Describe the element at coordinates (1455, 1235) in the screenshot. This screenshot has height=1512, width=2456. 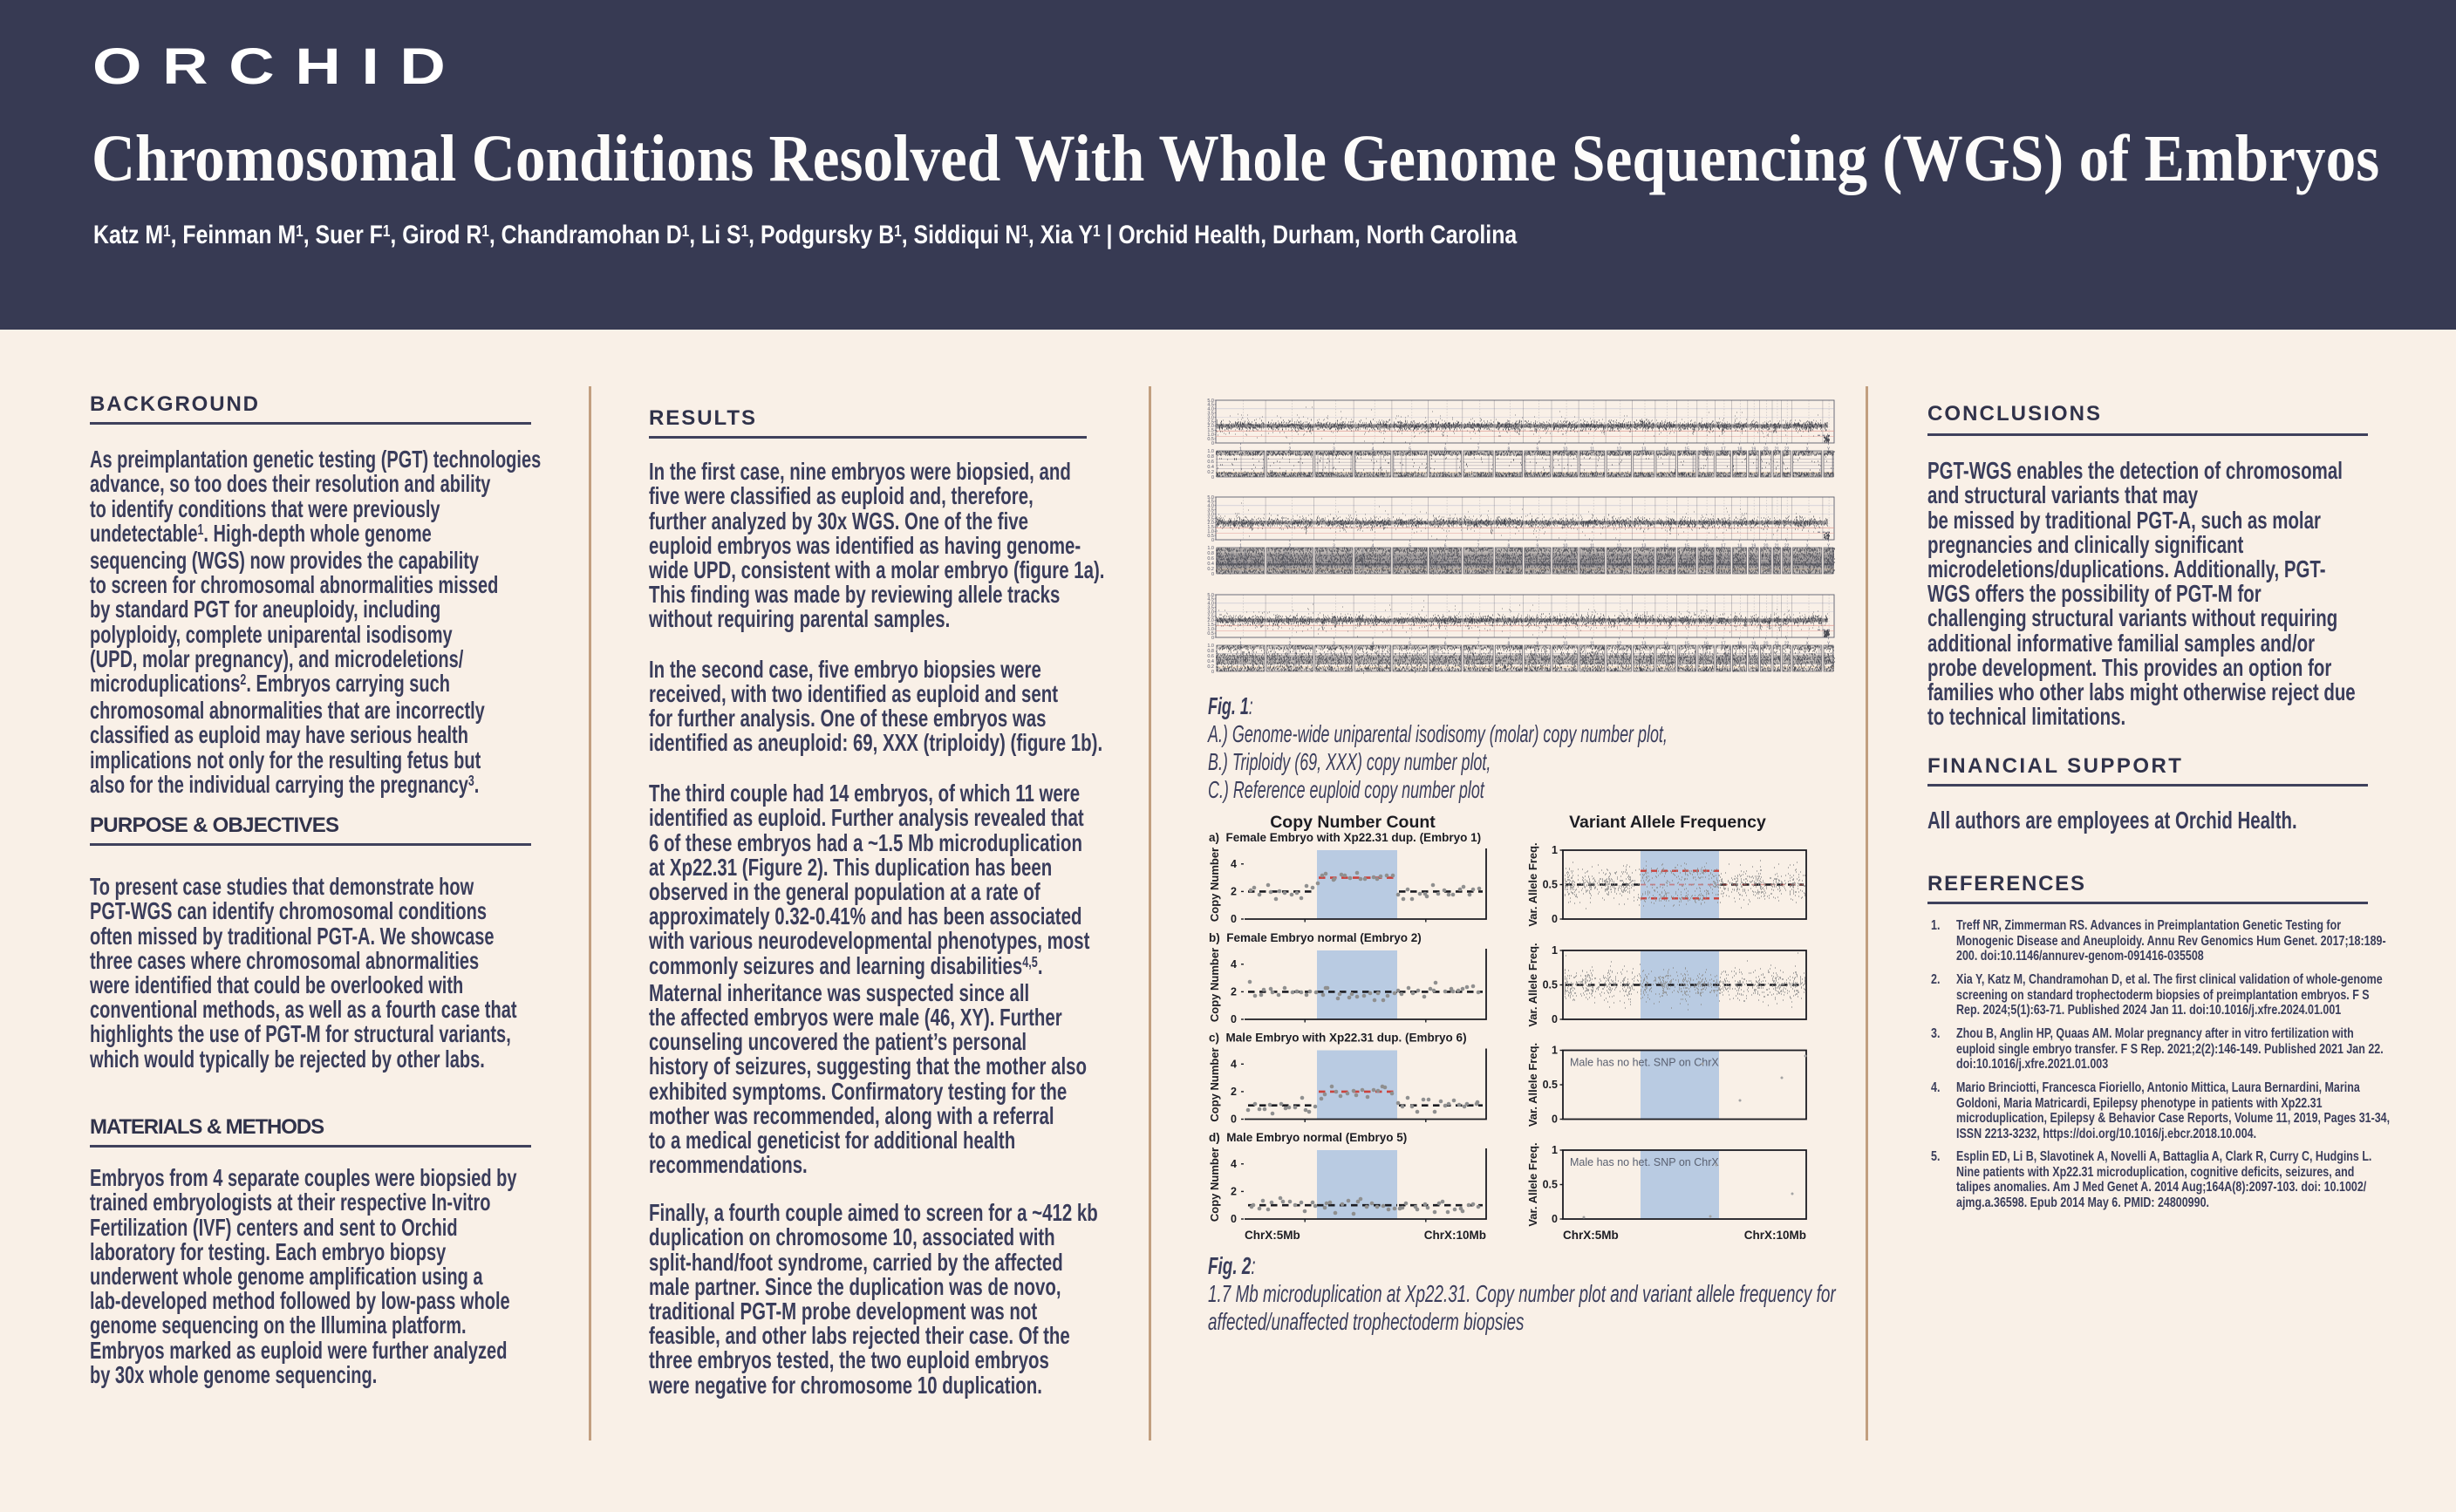
I see `svg-text: ChrX:10Mb` at that location.